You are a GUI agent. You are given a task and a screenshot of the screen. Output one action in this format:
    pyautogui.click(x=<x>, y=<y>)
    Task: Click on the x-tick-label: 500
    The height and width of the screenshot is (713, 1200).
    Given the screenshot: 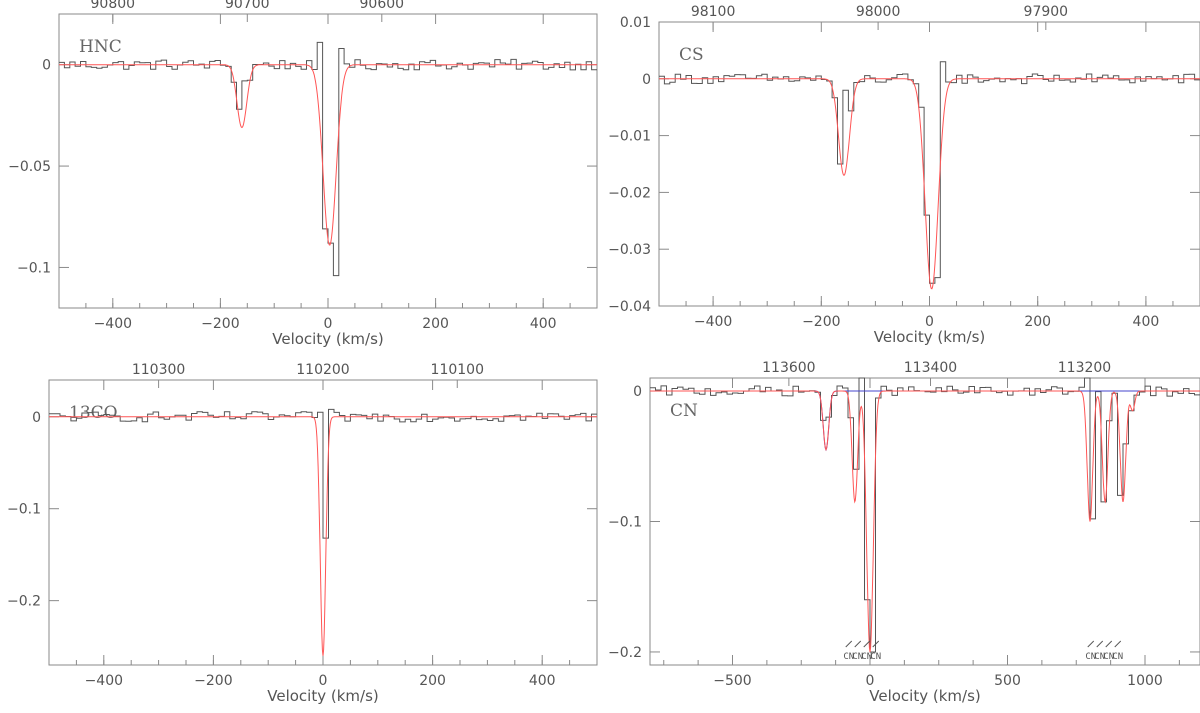 What is the action you would take?
    pyautogui.click(x=1007, y=681)
    